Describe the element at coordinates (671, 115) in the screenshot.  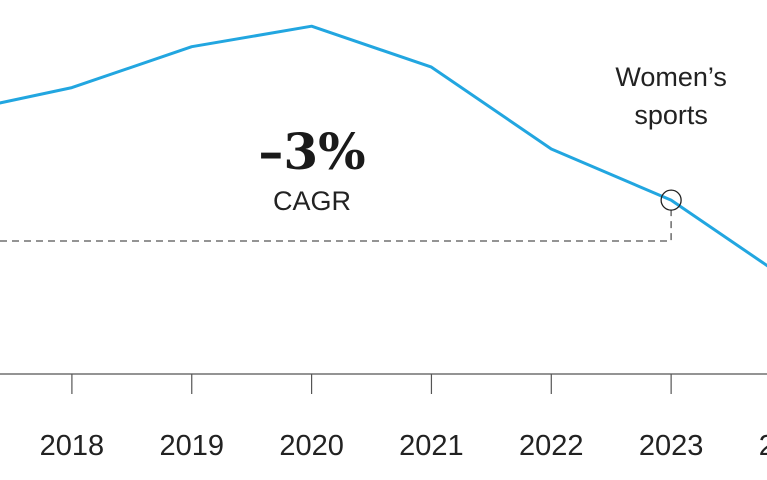
I see `series-label-line2: sports` at that location.